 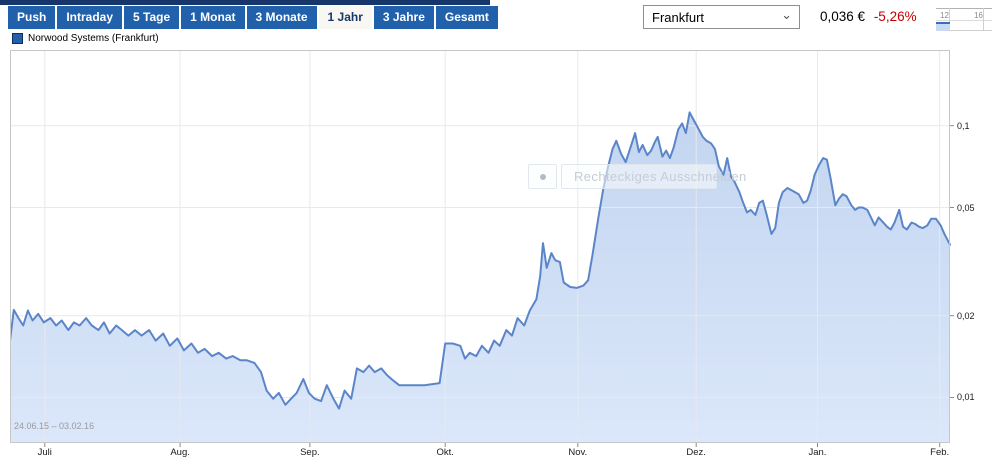 What do you see at coordinates (660, 176) in the screenshot?
I see `snip-overlay-text: Rechteckiges Ausschneiden` at bounding box center [660, 176].